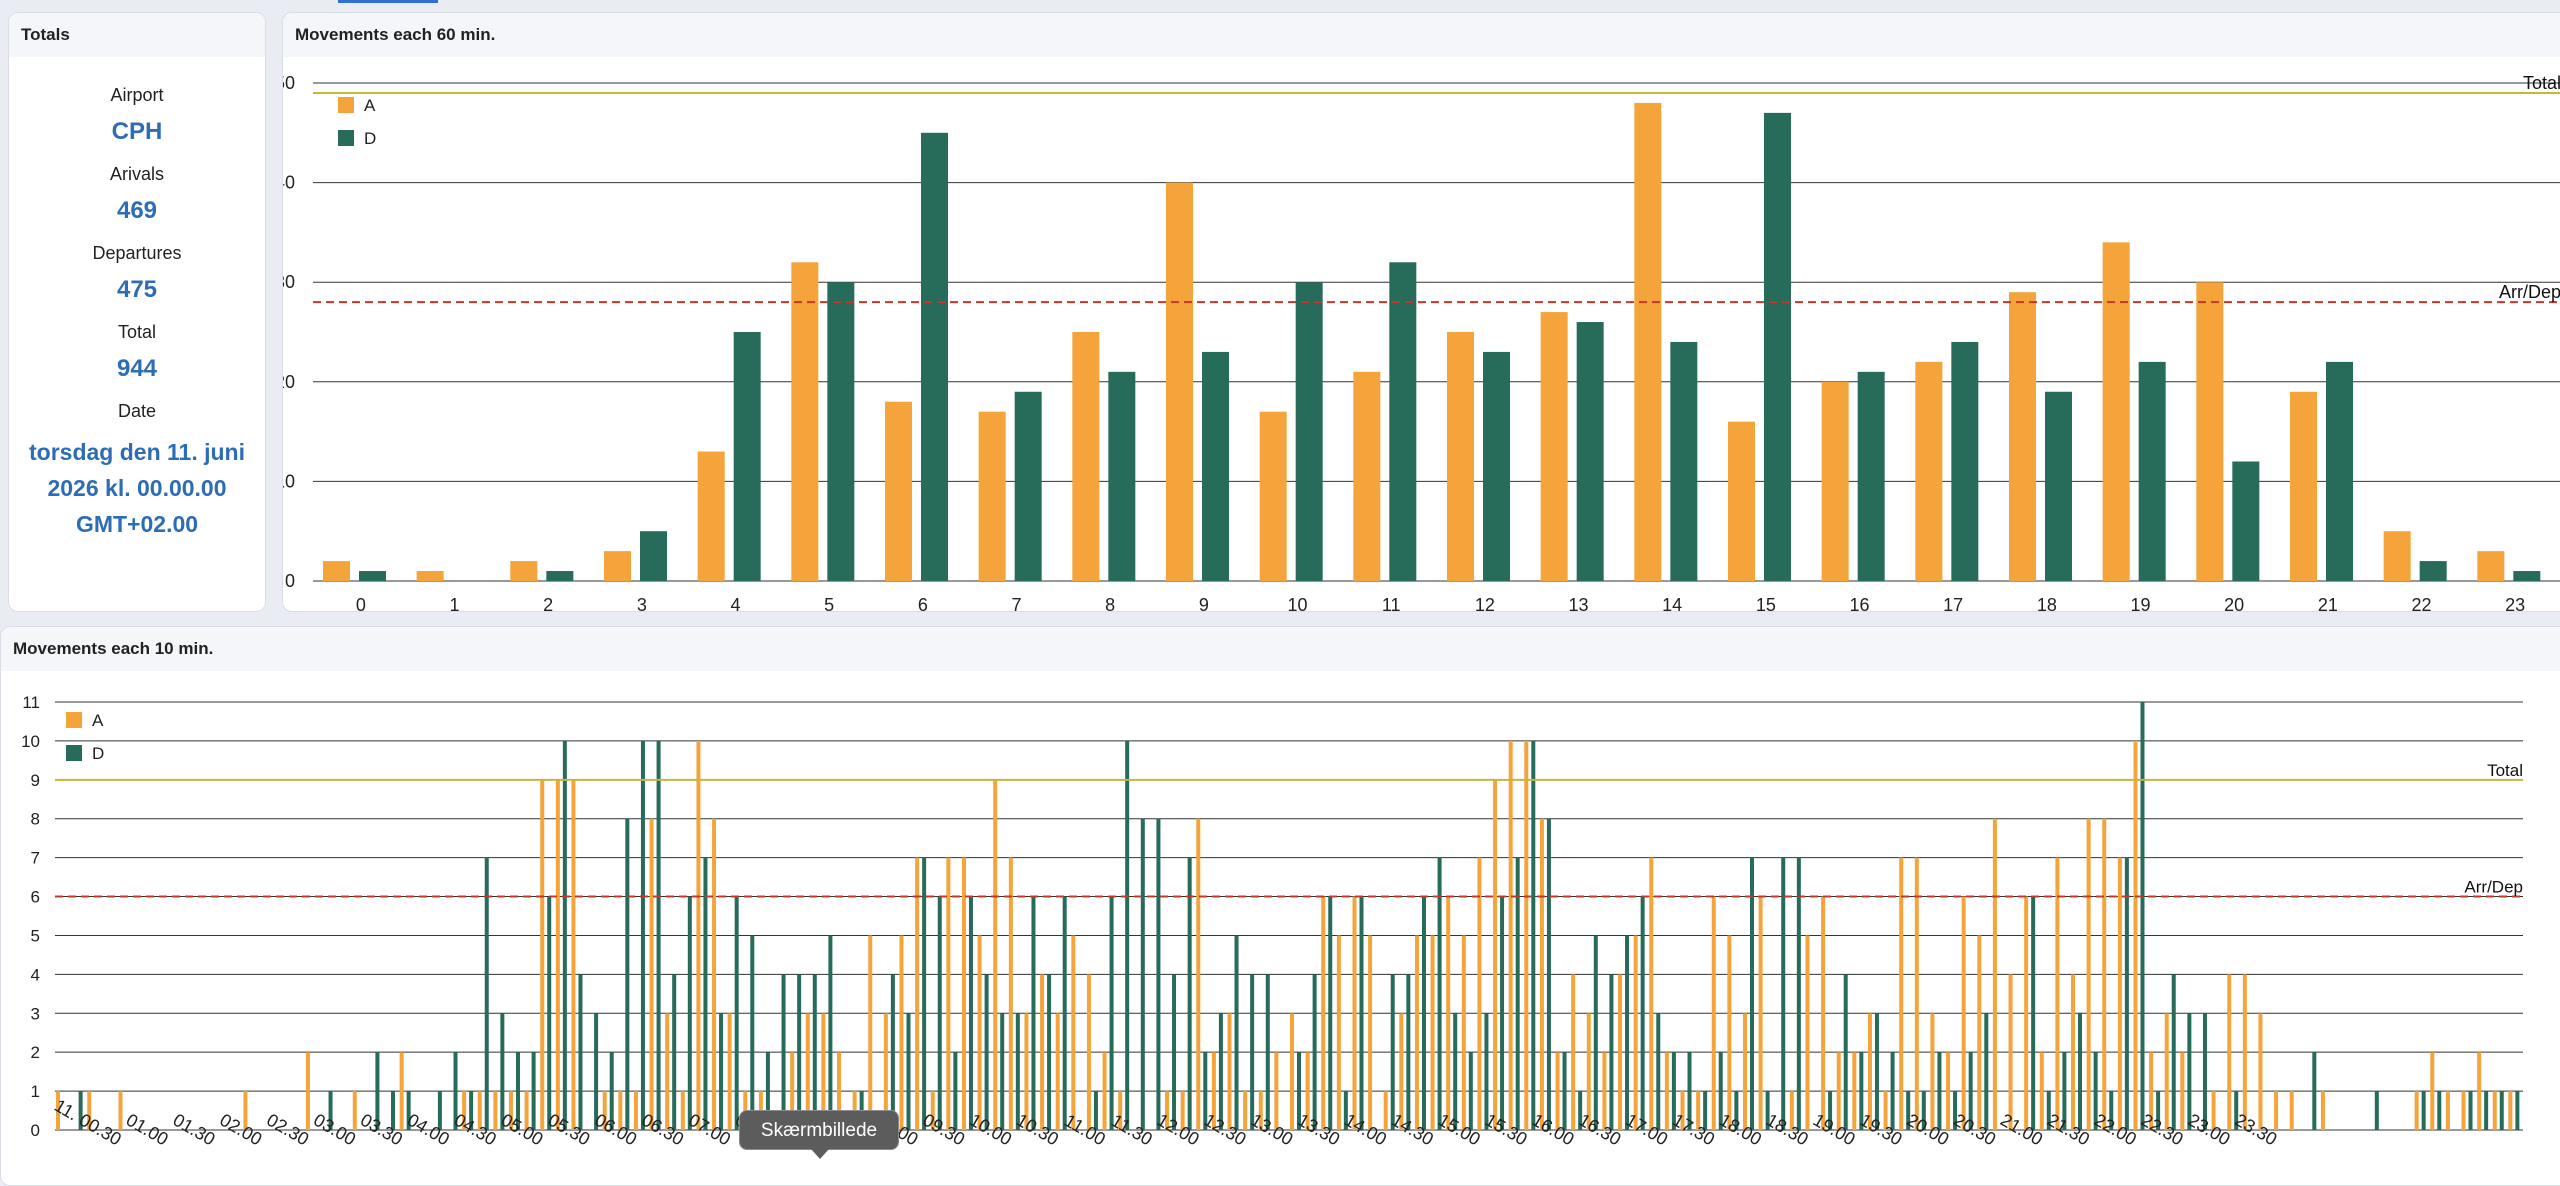 This screenshot has width=2560, height=1186. What do you see at coordinates (1578, 603) in the screenshot?
I see `x-tick-label: 13` at bounding box center [1578, 603].